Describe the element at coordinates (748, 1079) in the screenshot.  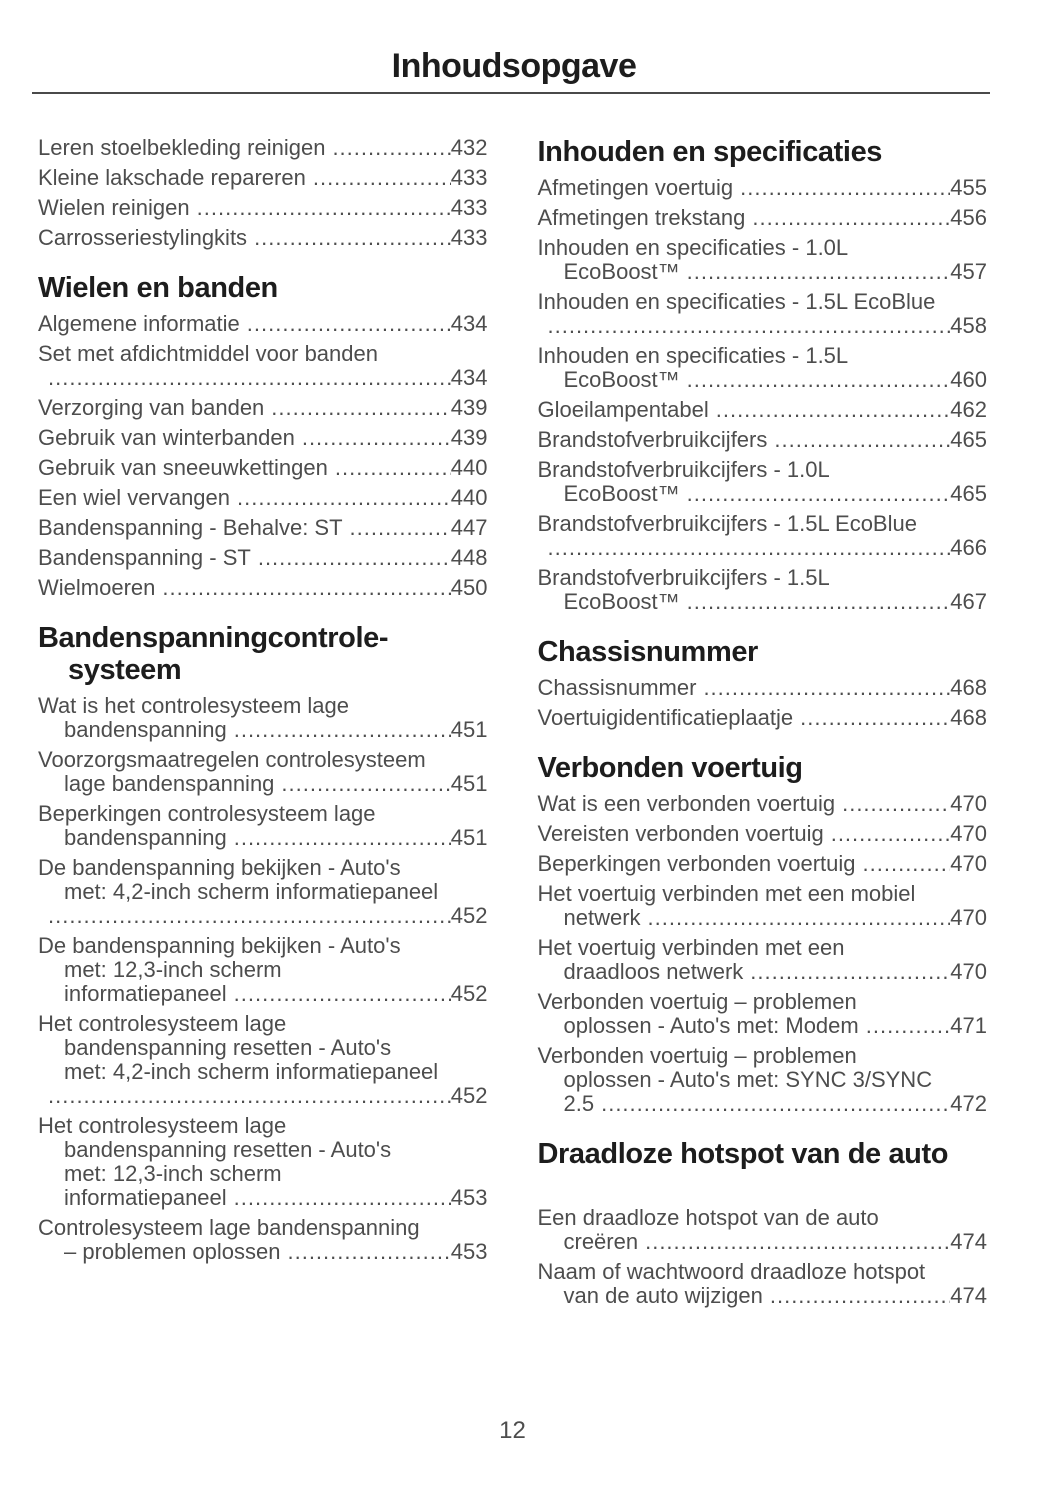
I see `entry-text-line: oplossen - Auto's met: SYNC 3/SYNC` at that location.